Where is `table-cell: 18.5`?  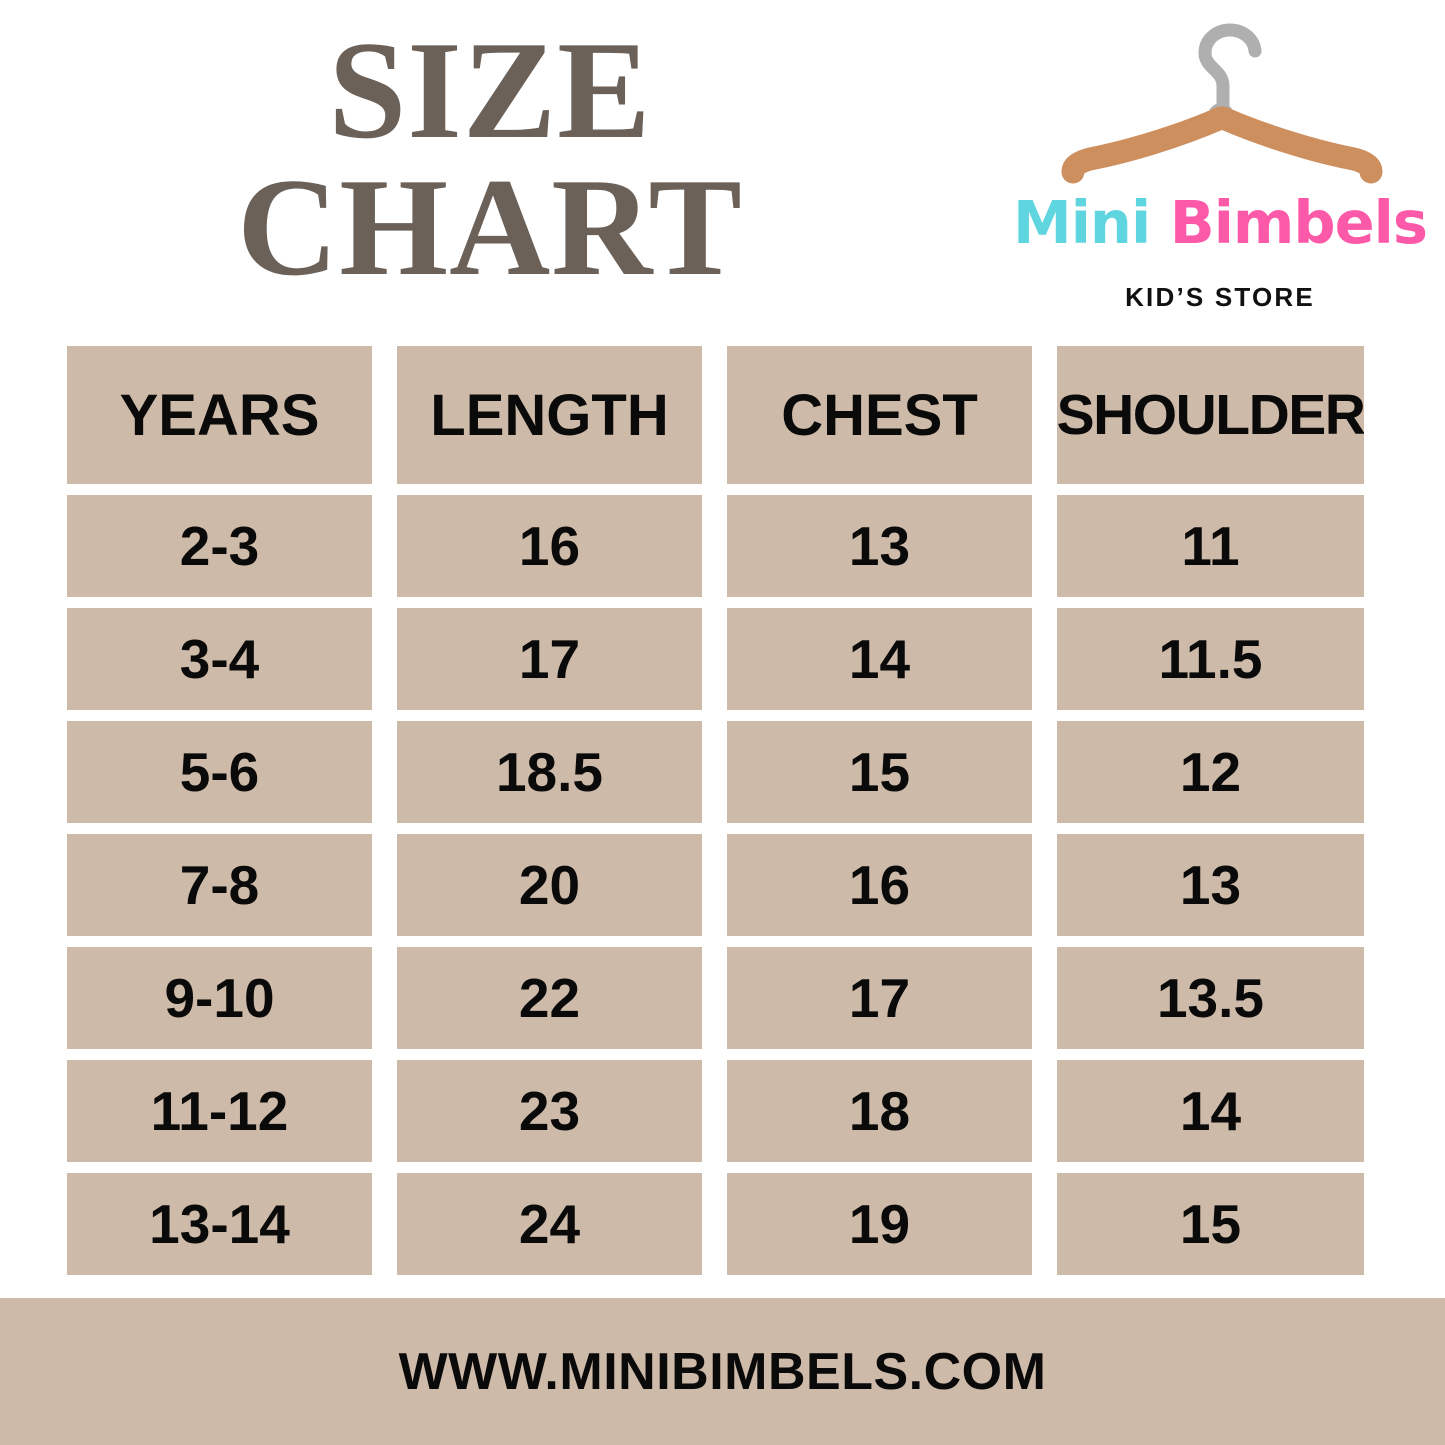
table-cell: 18.5 is located at coordinates (549, 772).